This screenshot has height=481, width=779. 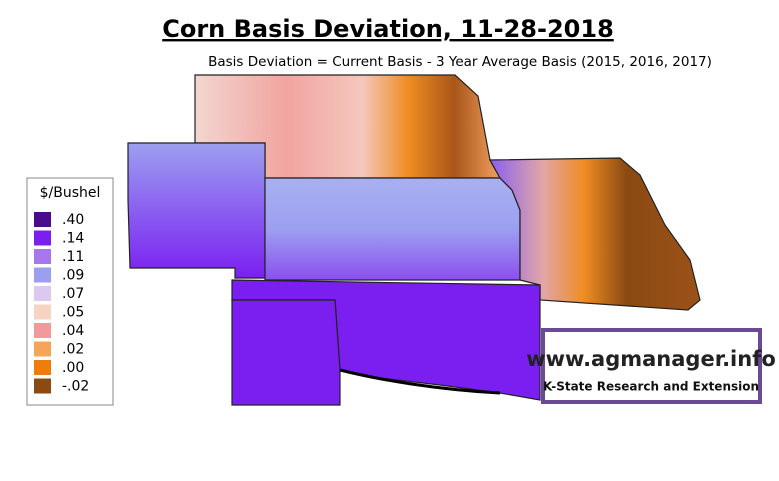 I want to click on legend-label: .09, so click(x=73, y=276).